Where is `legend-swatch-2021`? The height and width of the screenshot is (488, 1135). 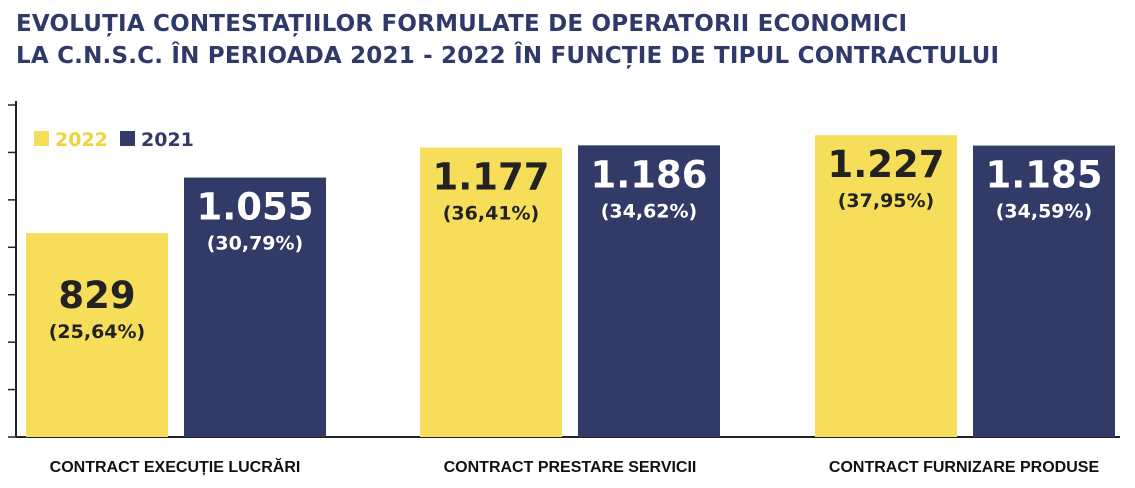
legend-swatch-2021 is located at coordinates (127, 138).